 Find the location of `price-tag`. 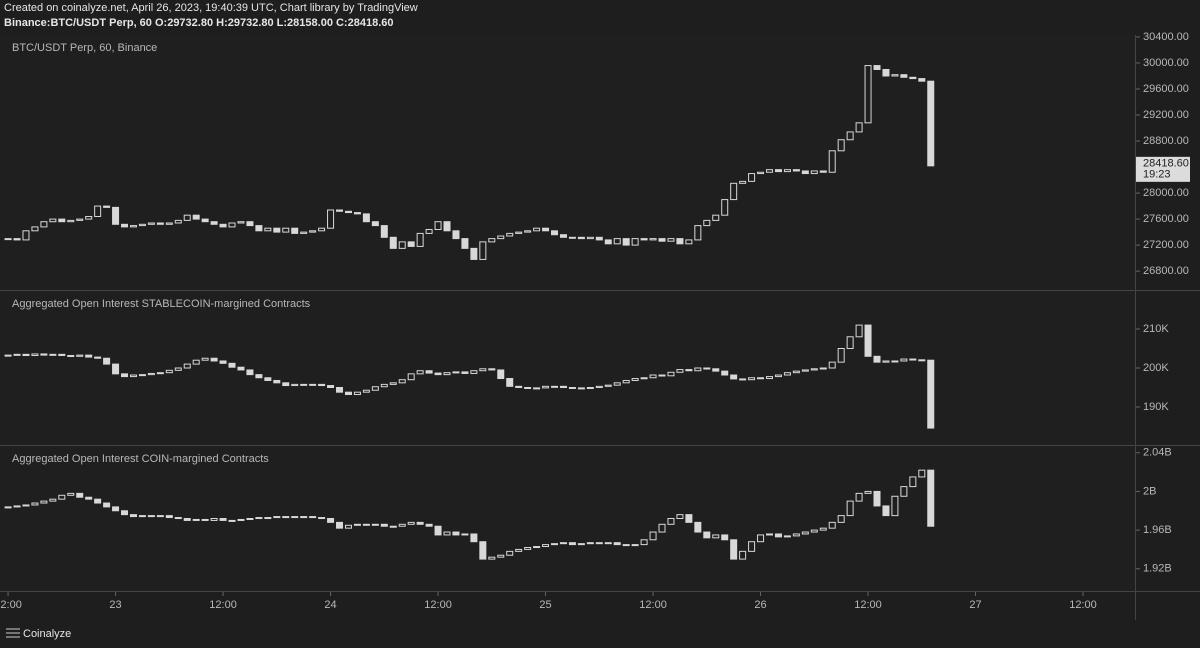

price-tag is located at coordinates (1163, 169).